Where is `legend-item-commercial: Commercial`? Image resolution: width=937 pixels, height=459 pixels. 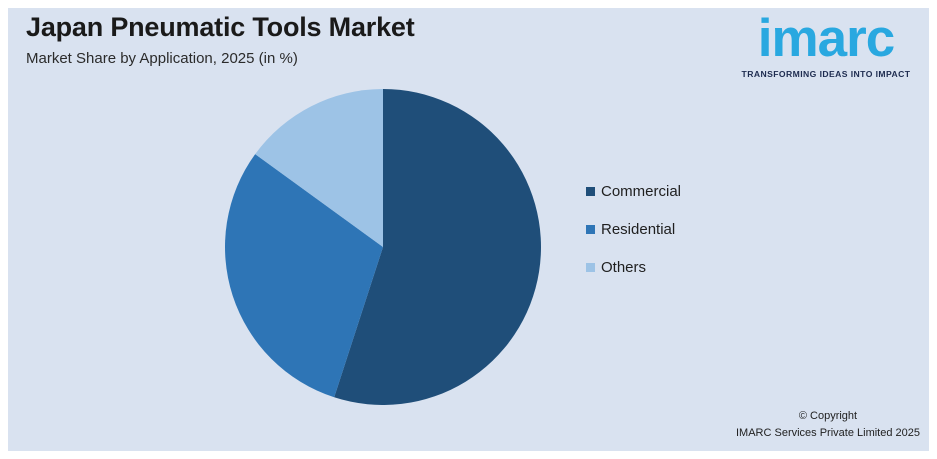
legend-item-commercial: Commercial is located at coordinates (633, 191).